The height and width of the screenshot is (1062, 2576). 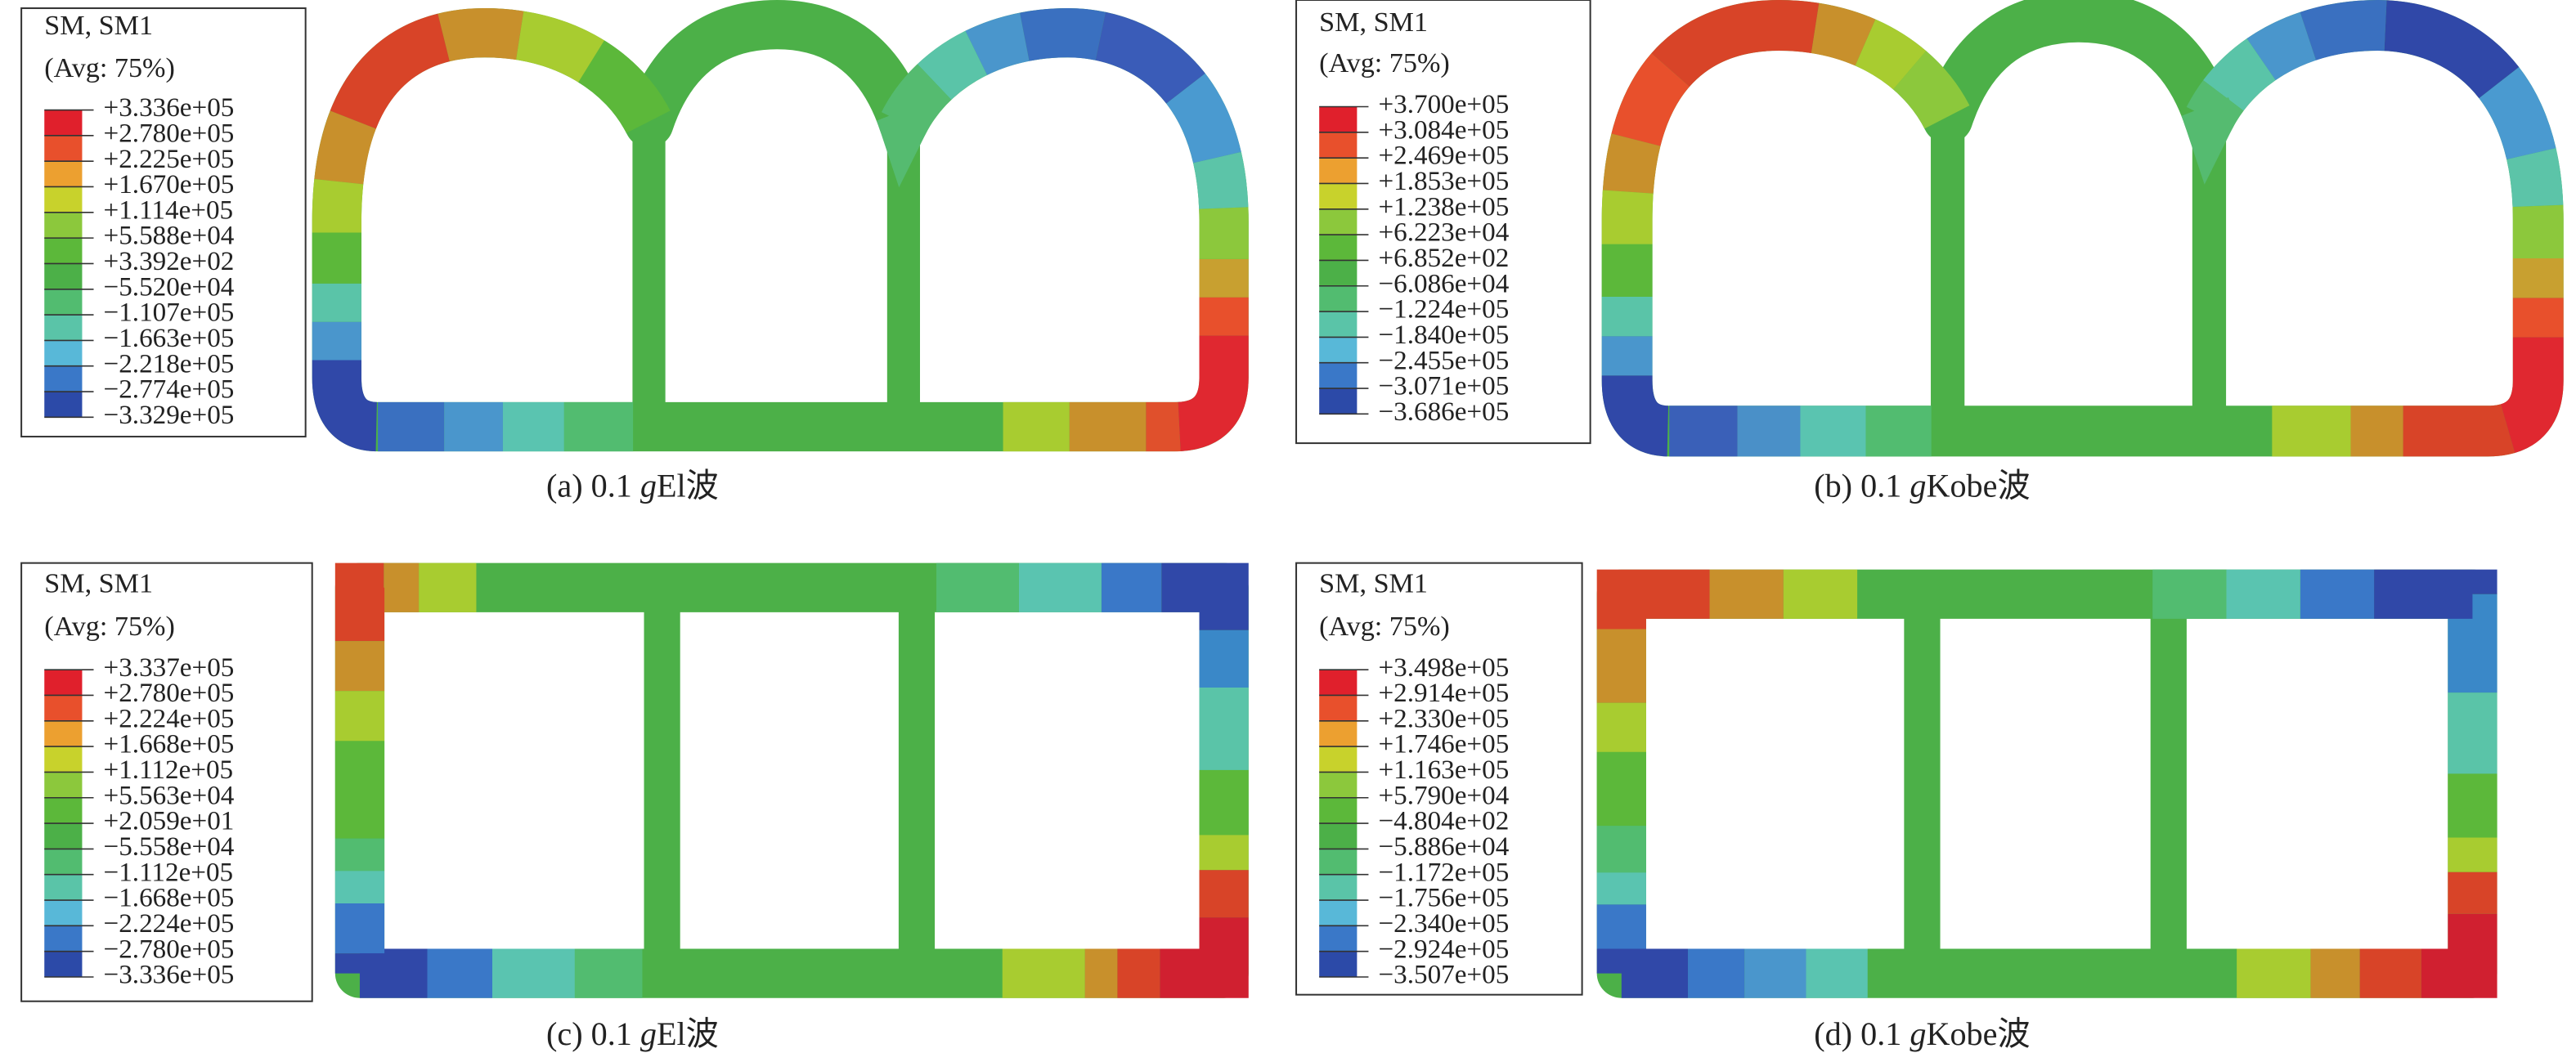 What do you see at coordinates (1443, 412) in the screenshot?
I see `legend-label: −3.686e+05` at bounding box center [1443, 412].